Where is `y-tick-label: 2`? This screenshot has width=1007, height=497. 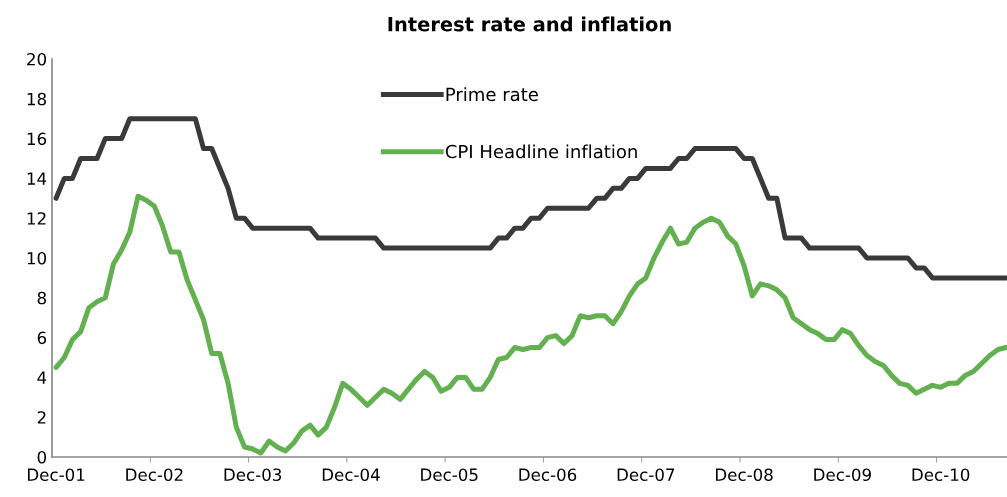
y-tick-label: 2 is located at coordinates (41, 417).